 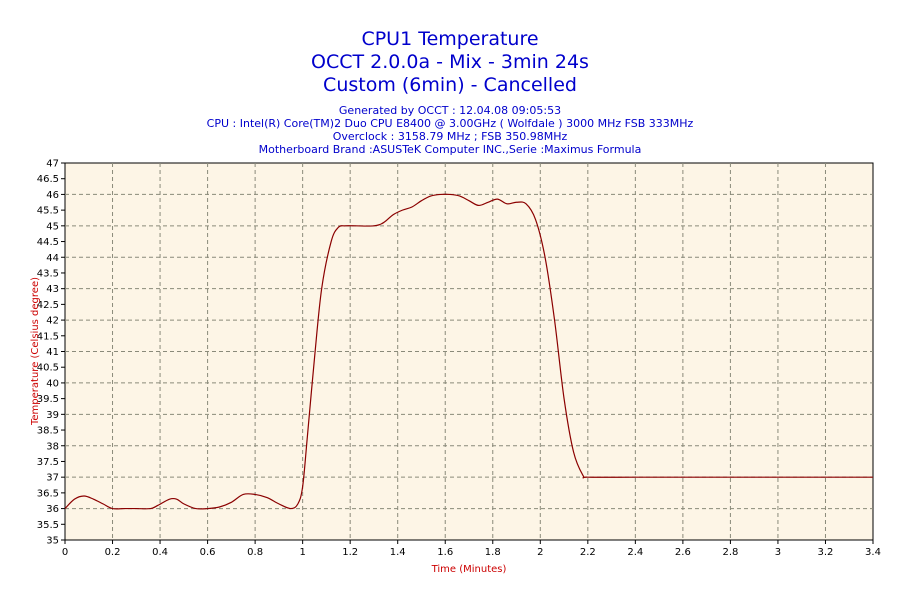 I want to click on y-tick-label: 37.5, so click(x=48, y=462).